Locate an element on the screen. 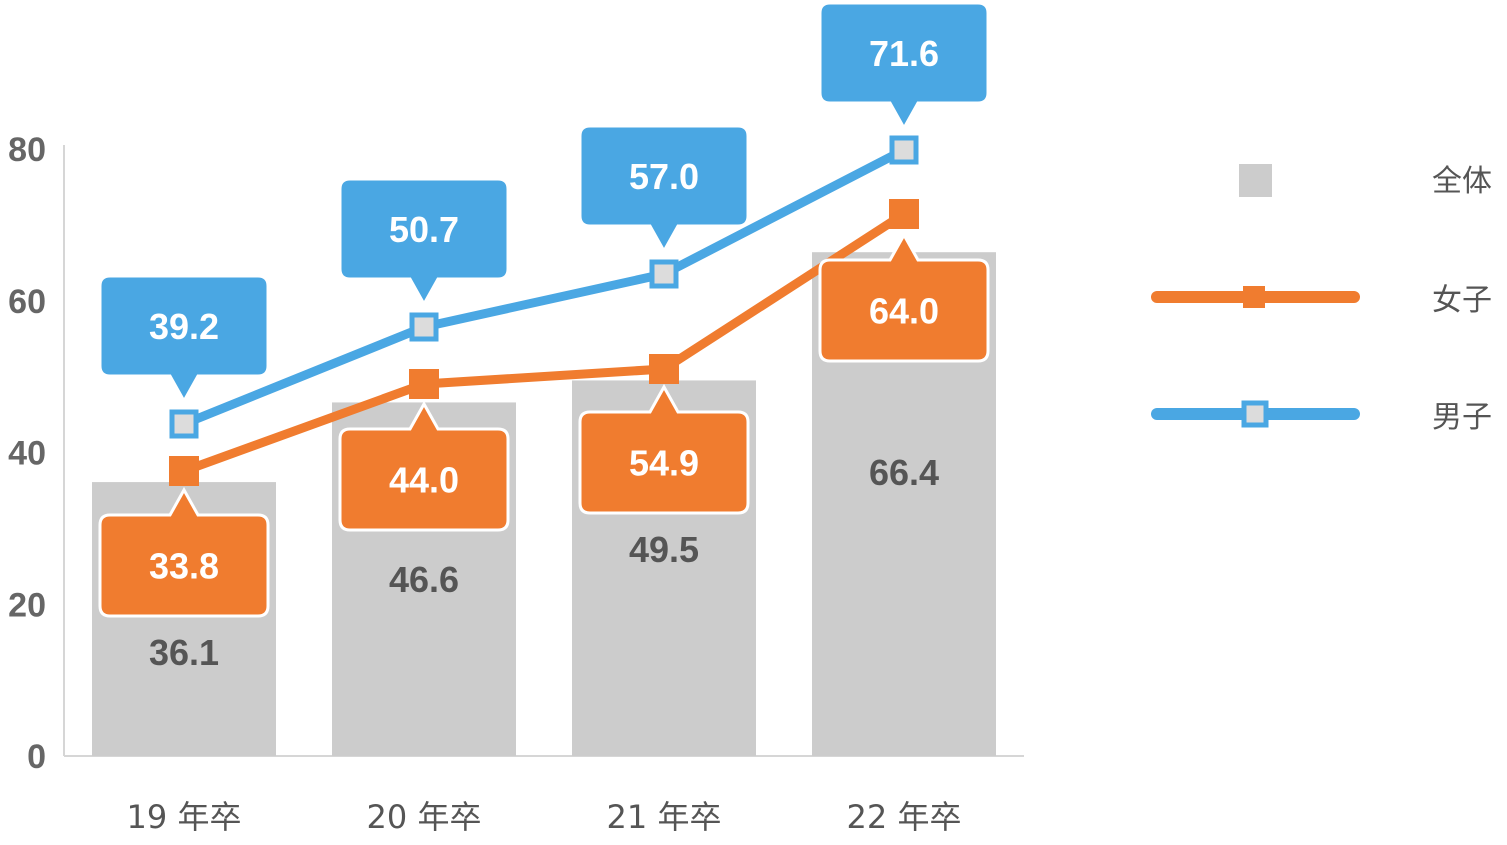  male-data-label: 50.7 is located at coordinates (424, 229).